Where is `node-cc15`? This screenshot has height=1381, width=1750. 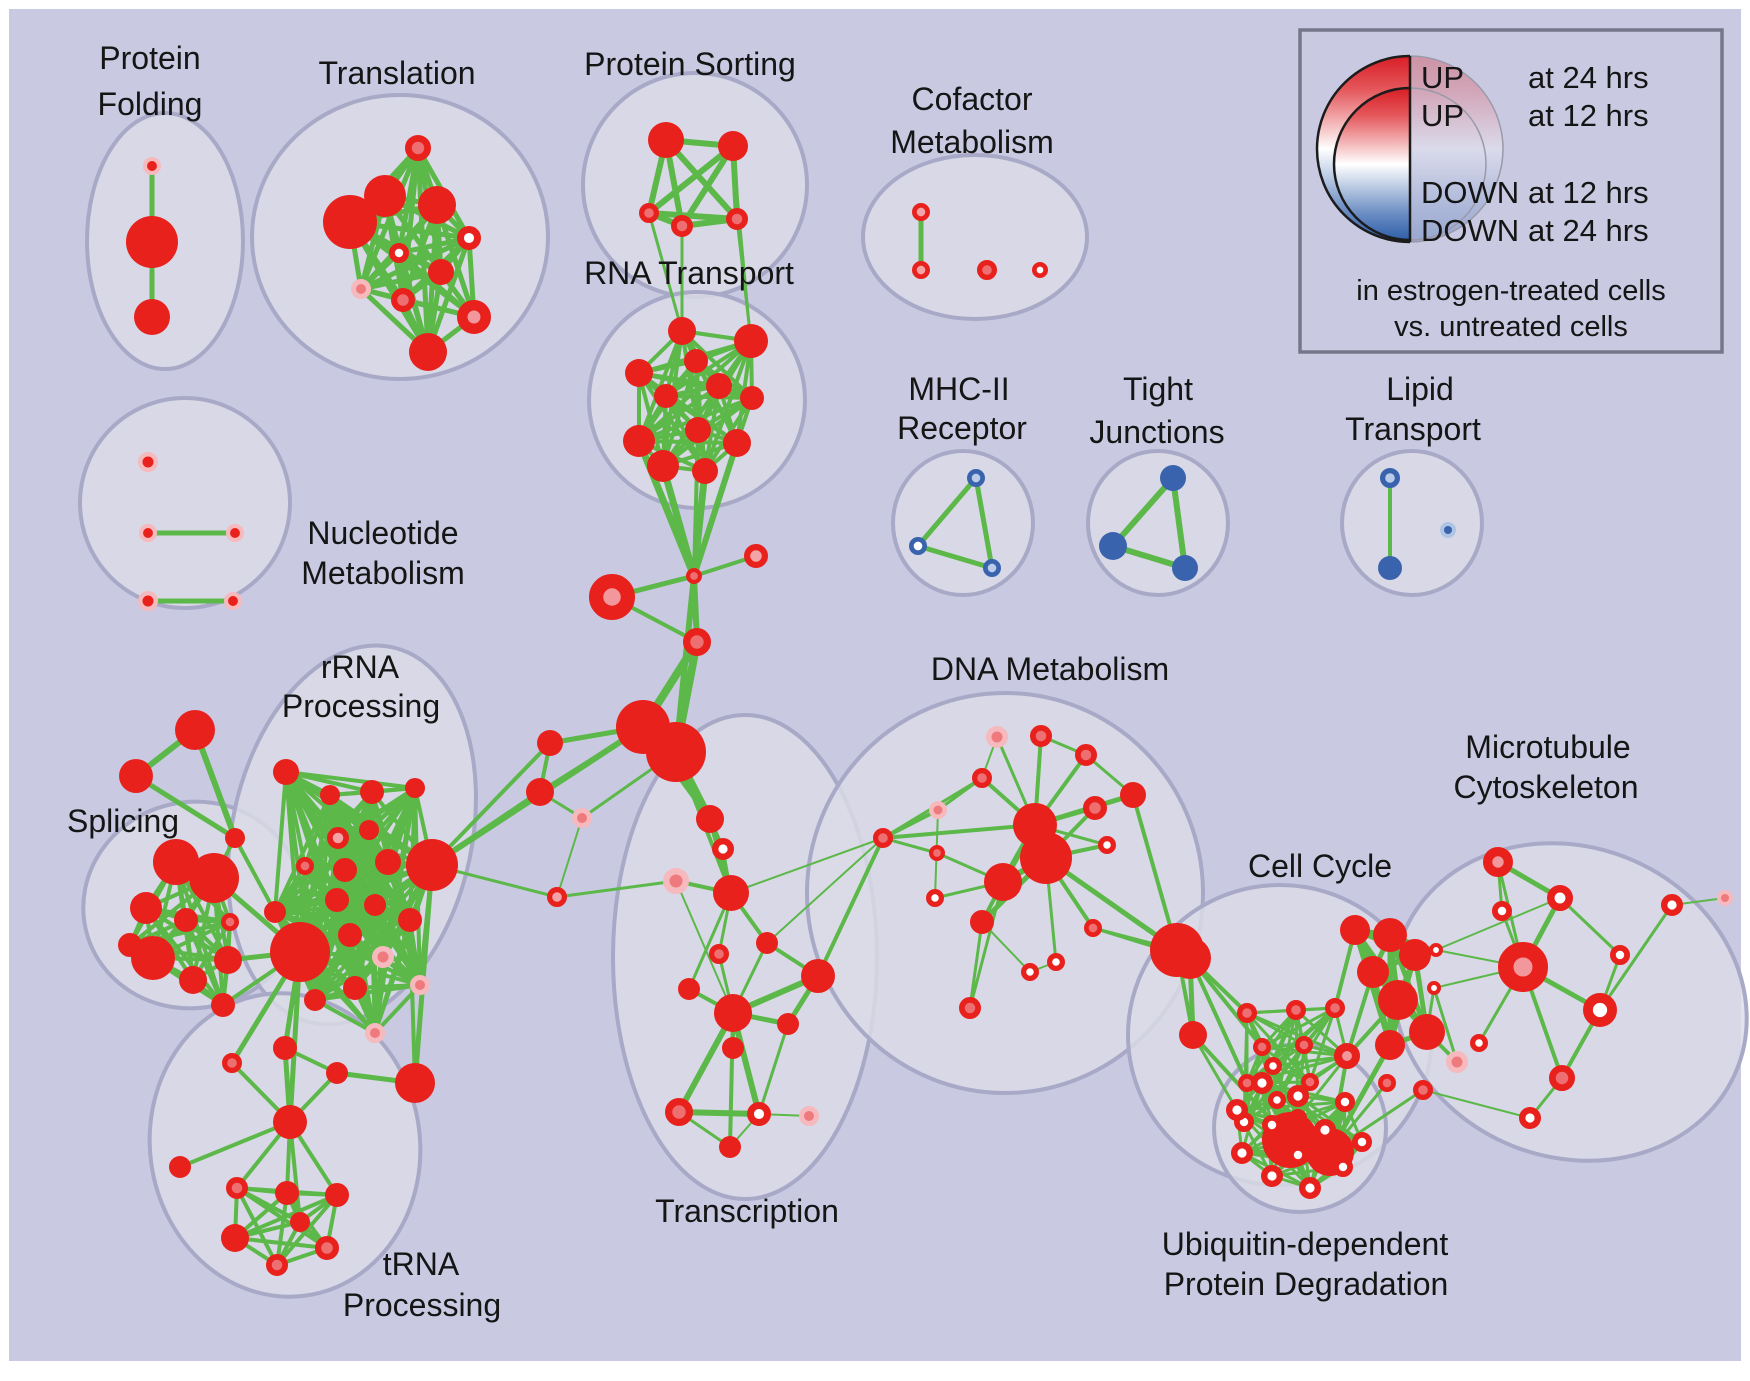 node-cc15 is located at coordinates (1390, 935).